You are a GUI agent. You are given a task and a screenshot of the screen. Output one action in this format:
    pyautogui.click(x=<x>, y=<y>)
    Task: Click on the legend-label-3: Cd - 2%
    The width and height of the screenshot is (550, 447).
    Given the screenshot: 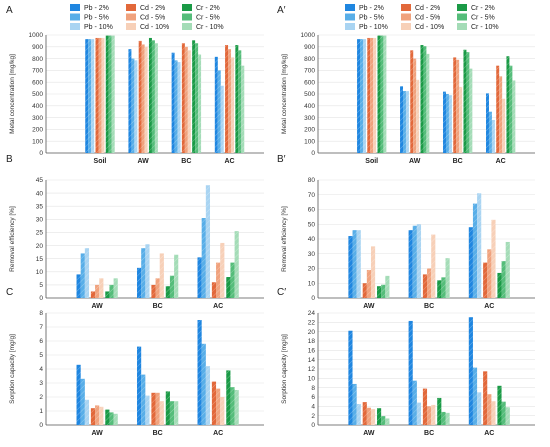 What is the action you would take?
    pyautogui.click(x=427, y=8)
    